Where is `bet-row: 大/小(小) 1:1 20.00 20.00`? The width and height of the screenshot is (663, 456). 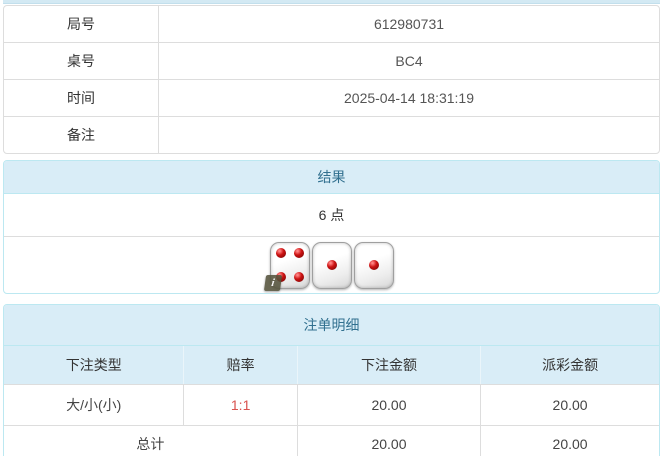
bet-row: 大/小(小) 1:1 20.00 20.00 is located at coordinates (331, 405).